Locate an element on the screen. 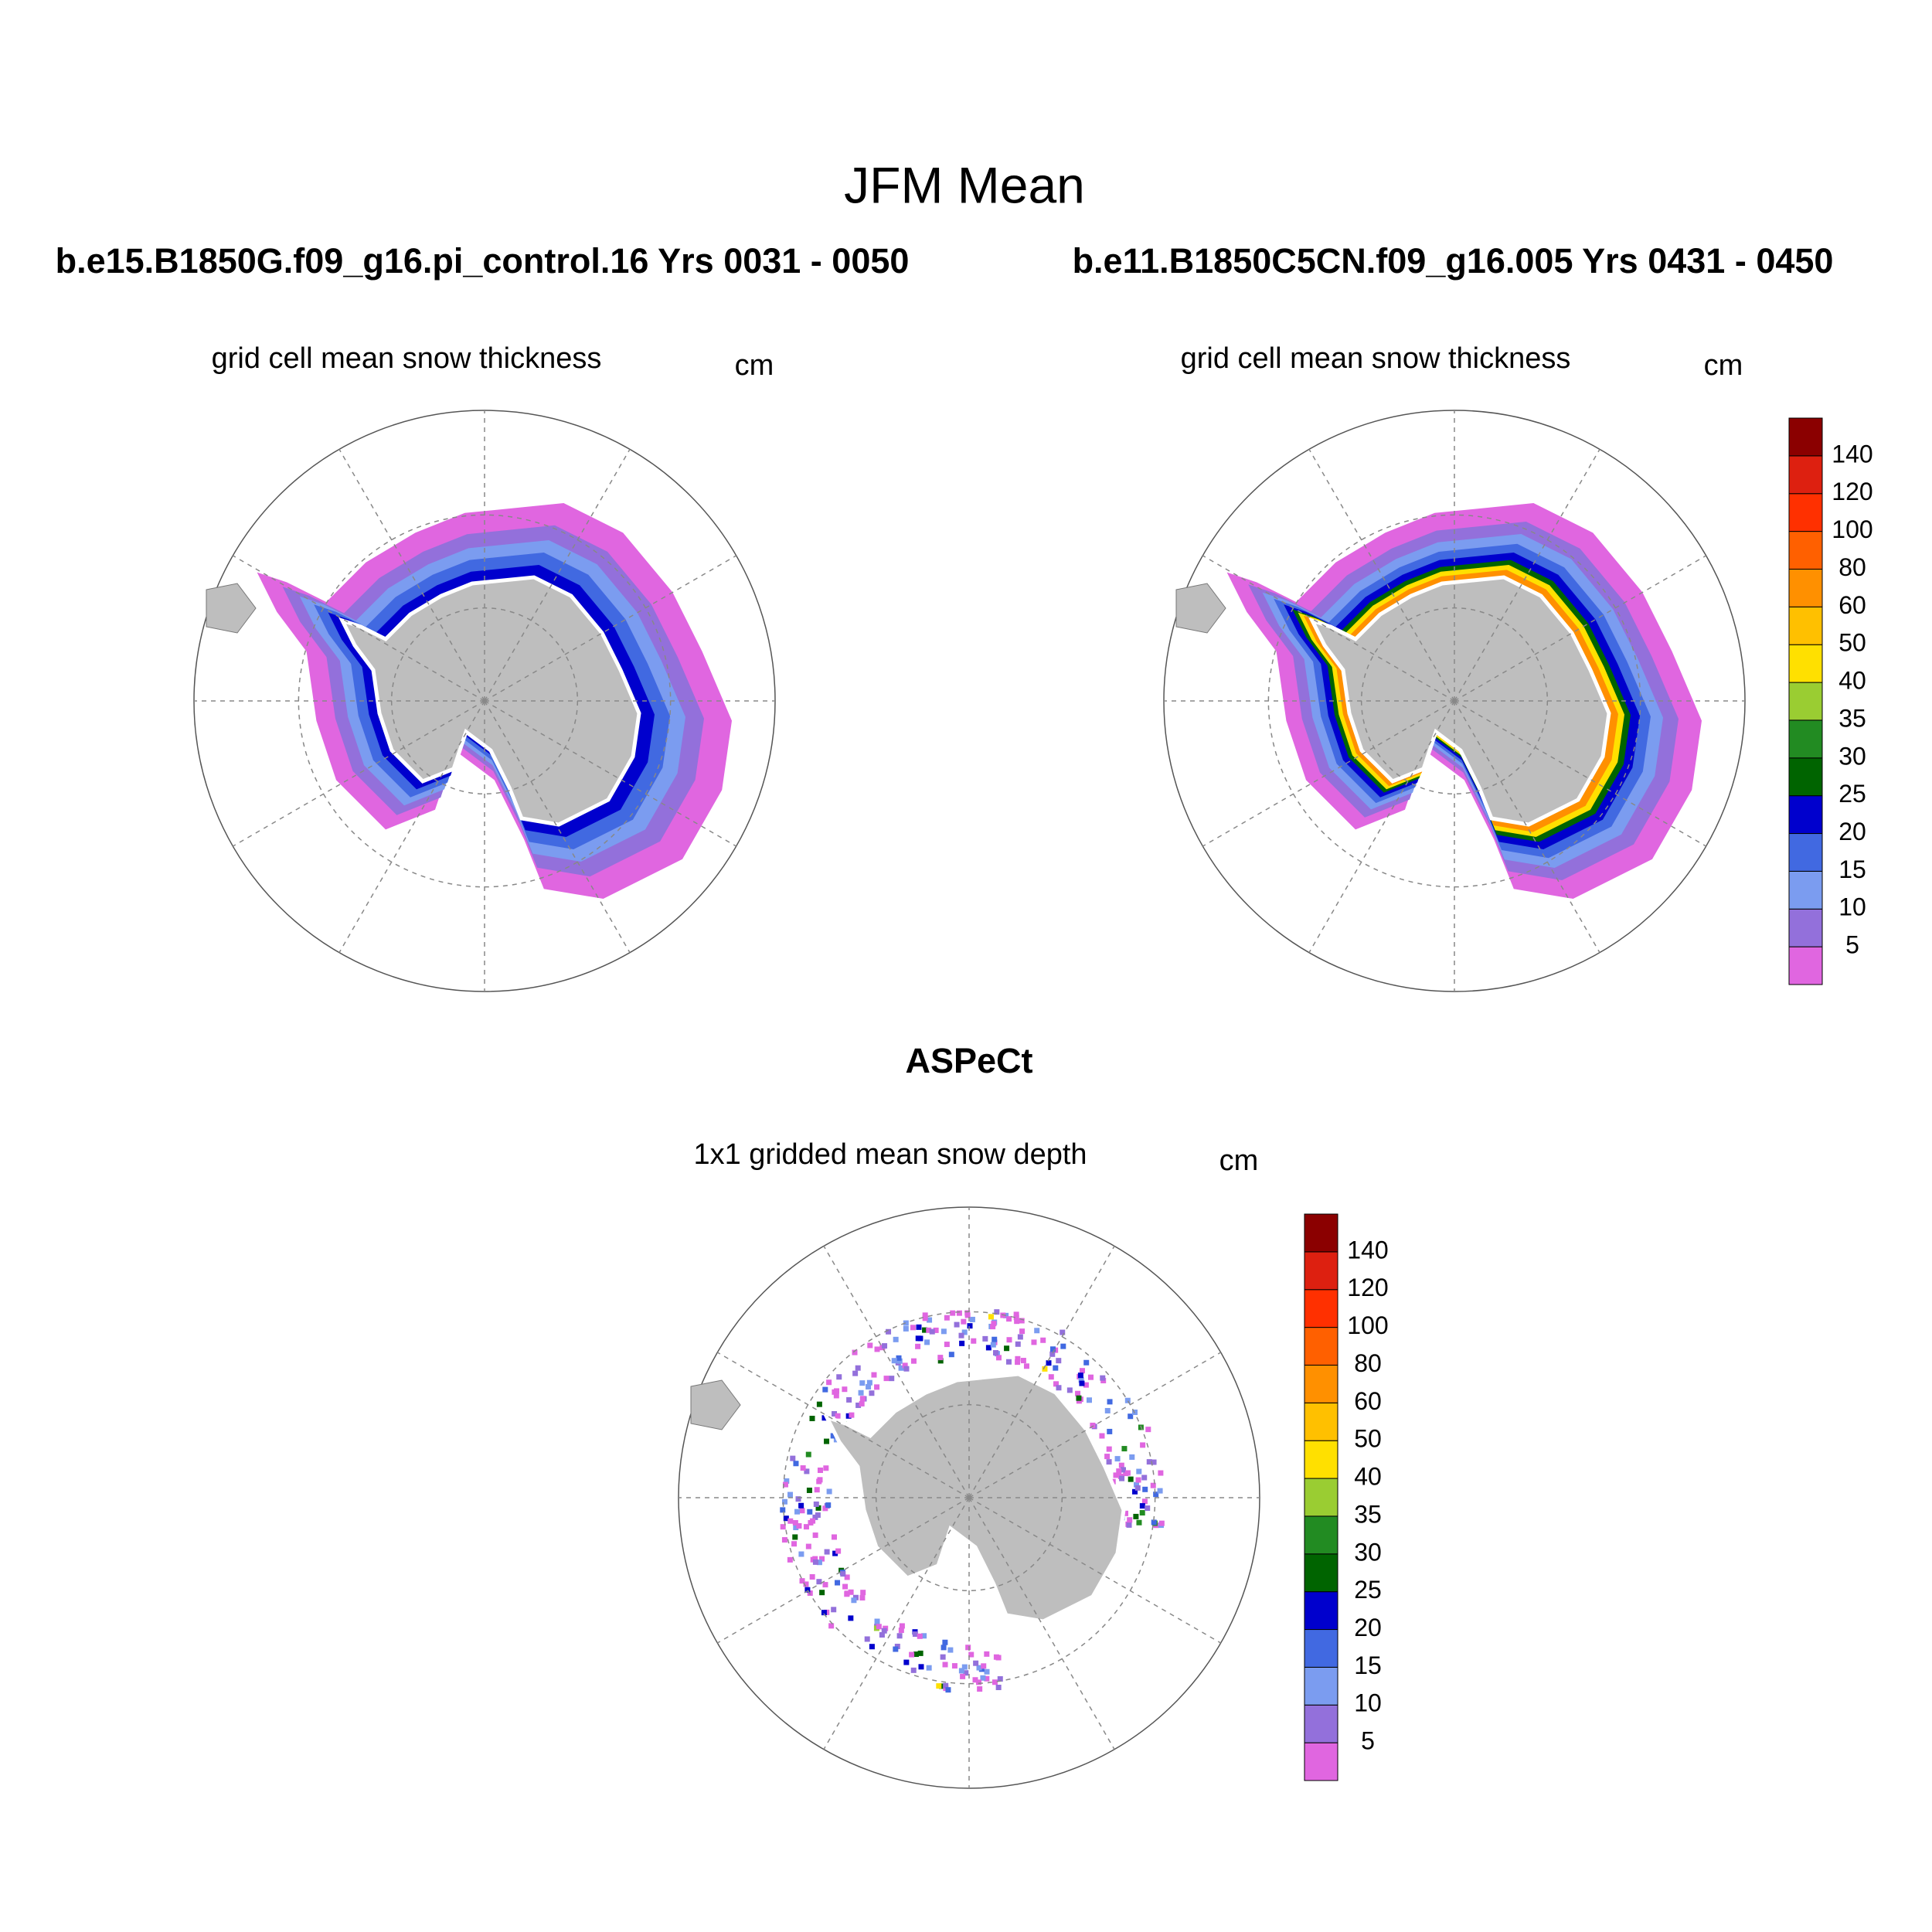 The width and height of the screenshot is (1932, 1932). colorbar-label: 5 is located at coordinates (1852, 945).